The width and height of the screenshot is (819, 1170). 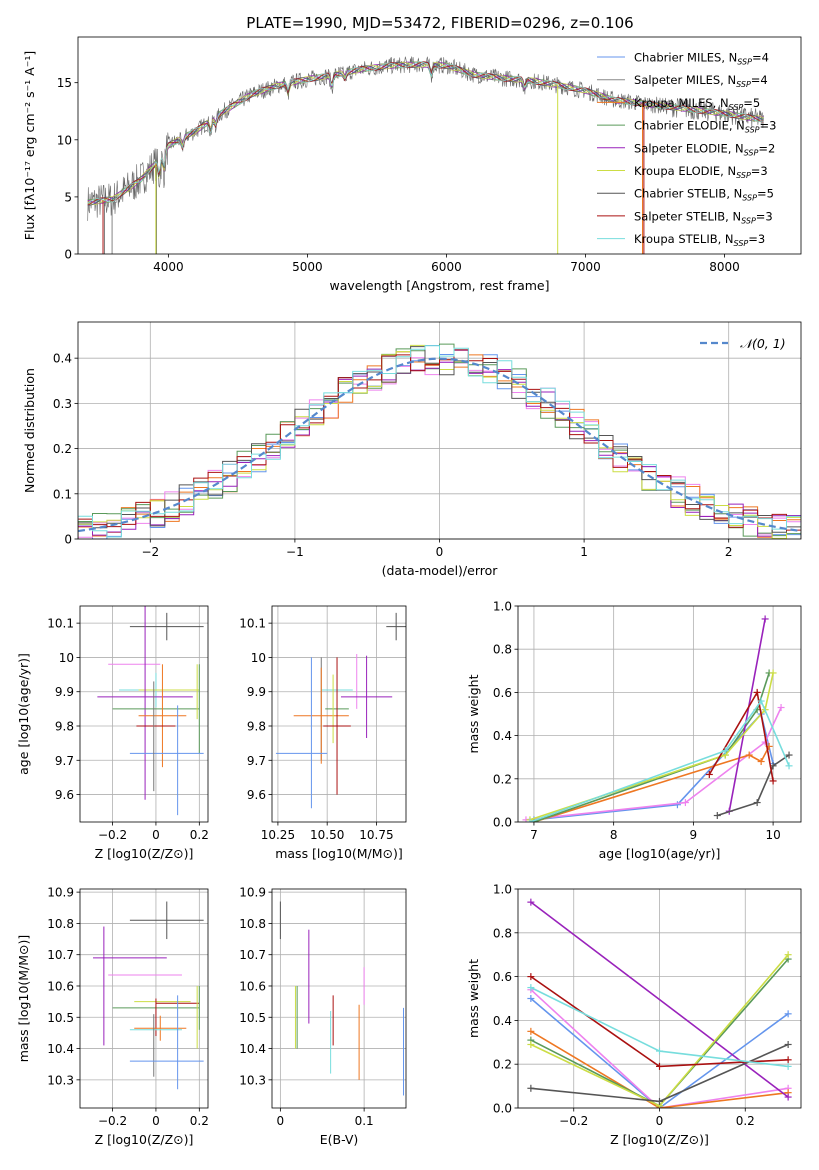 I want to click on x-axis-label: Z [log10(Z/Z⊙)], so click(x=144, y=853).